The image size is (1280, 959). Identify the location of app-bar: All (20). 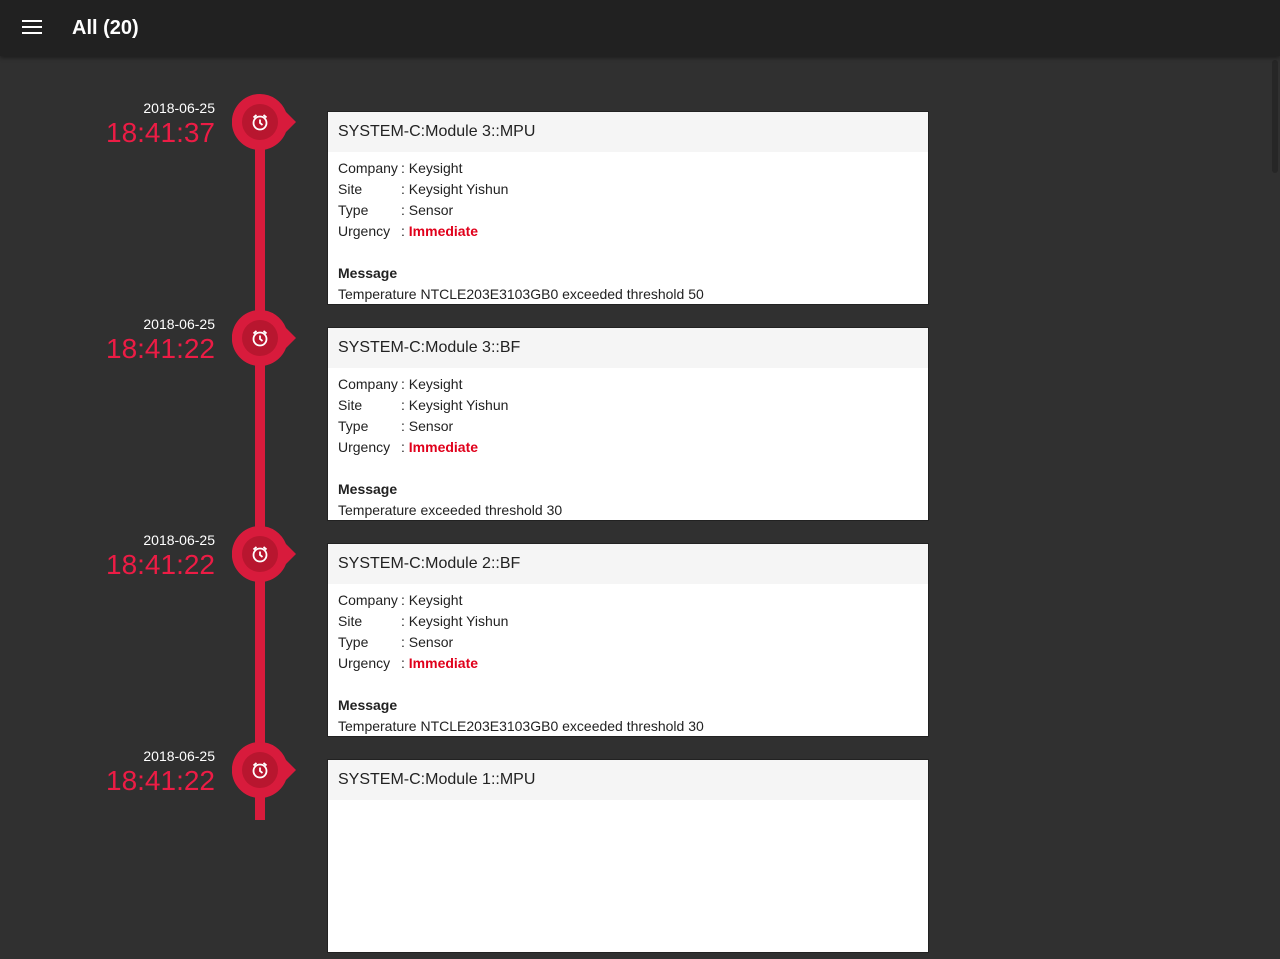
(640, 28).